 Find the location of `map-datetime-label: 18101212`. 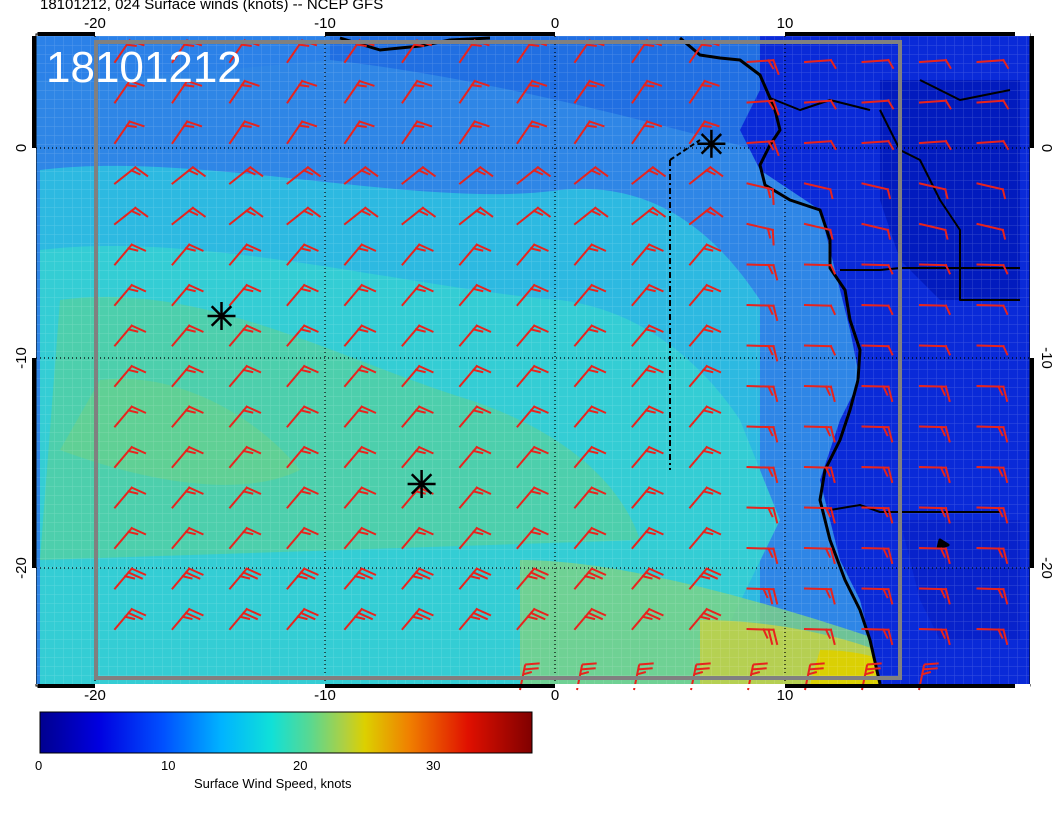

map-datetime-label: 18101212 is located at coordinates (144, 67).